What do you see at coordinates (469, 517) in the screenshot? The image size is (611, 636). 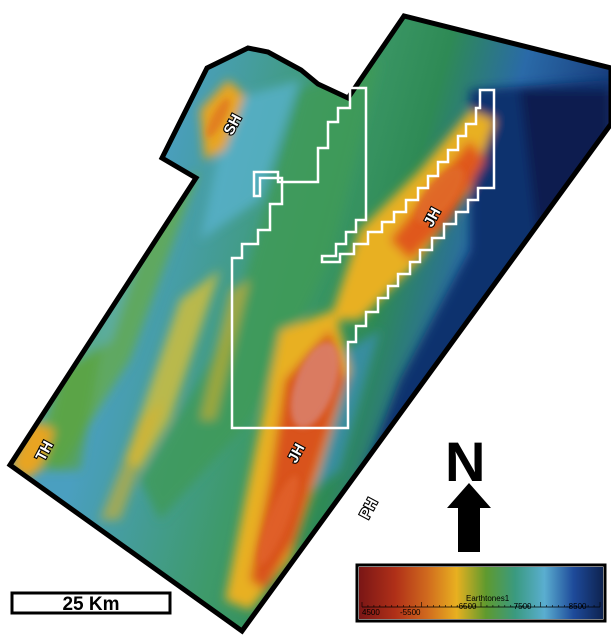 I see `north-arrow-icon` at bounding box center [469, 517].